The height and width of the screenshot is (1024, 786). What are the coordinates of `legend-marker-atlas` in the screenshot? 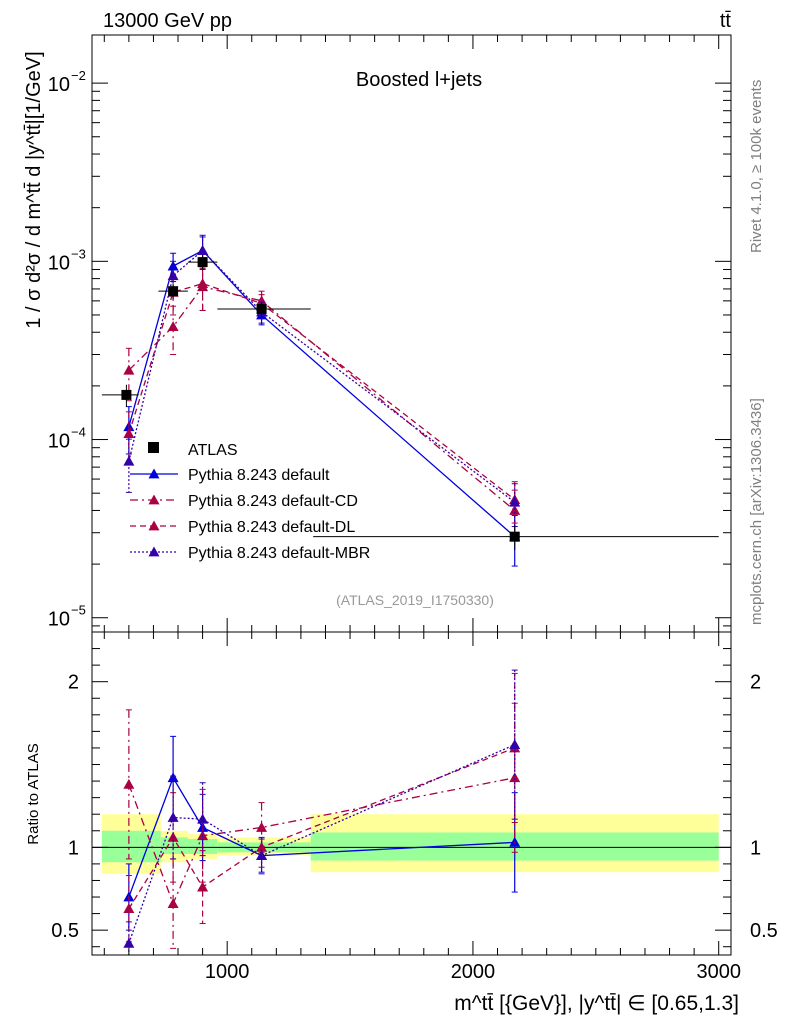 It's located at (153, 447).